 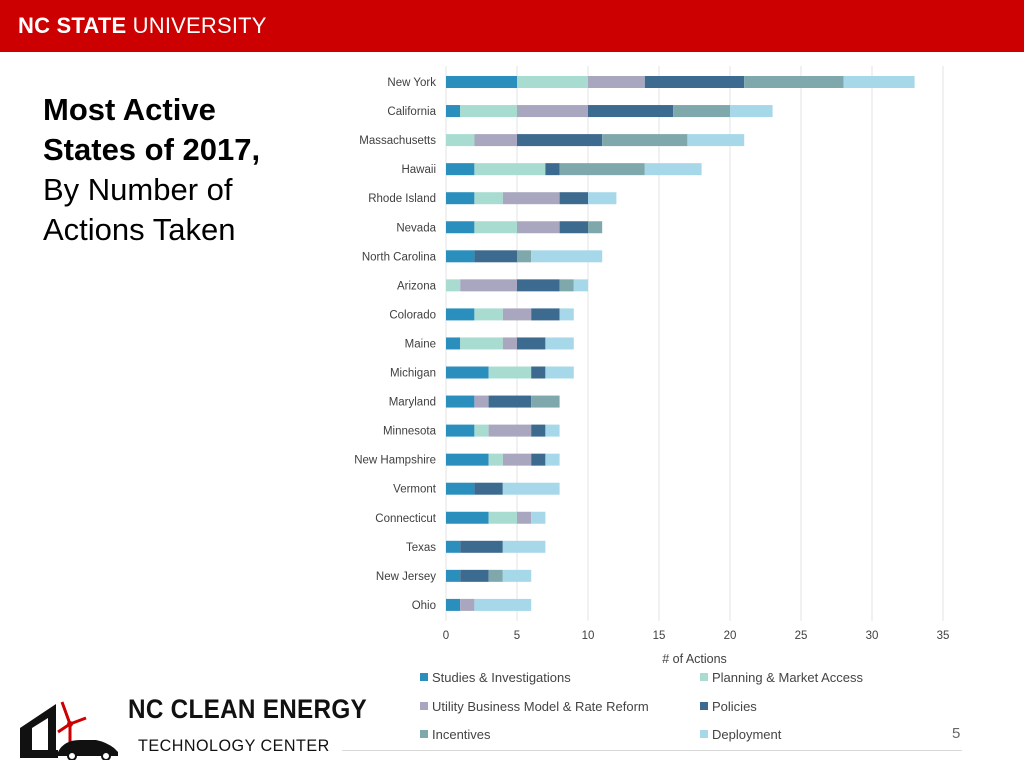 What do you see at coordinates (418, 170) in the screenshot?
I see `category-label: Hawaii` at bounding box center [418, 170].